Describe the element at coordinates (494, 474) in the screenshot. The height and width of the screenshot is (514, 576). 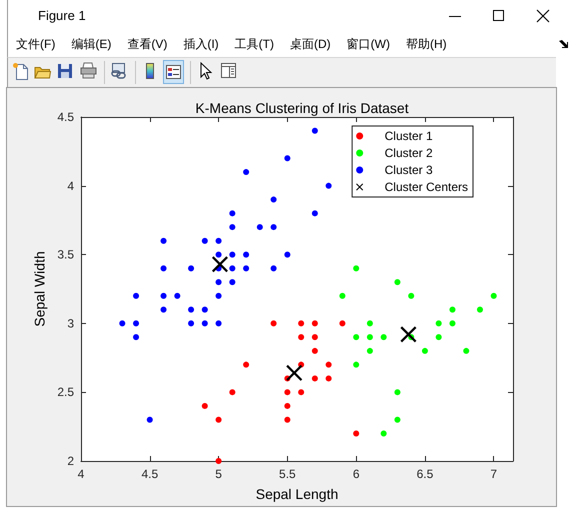
I see `x-tick-label: 7` at that location.